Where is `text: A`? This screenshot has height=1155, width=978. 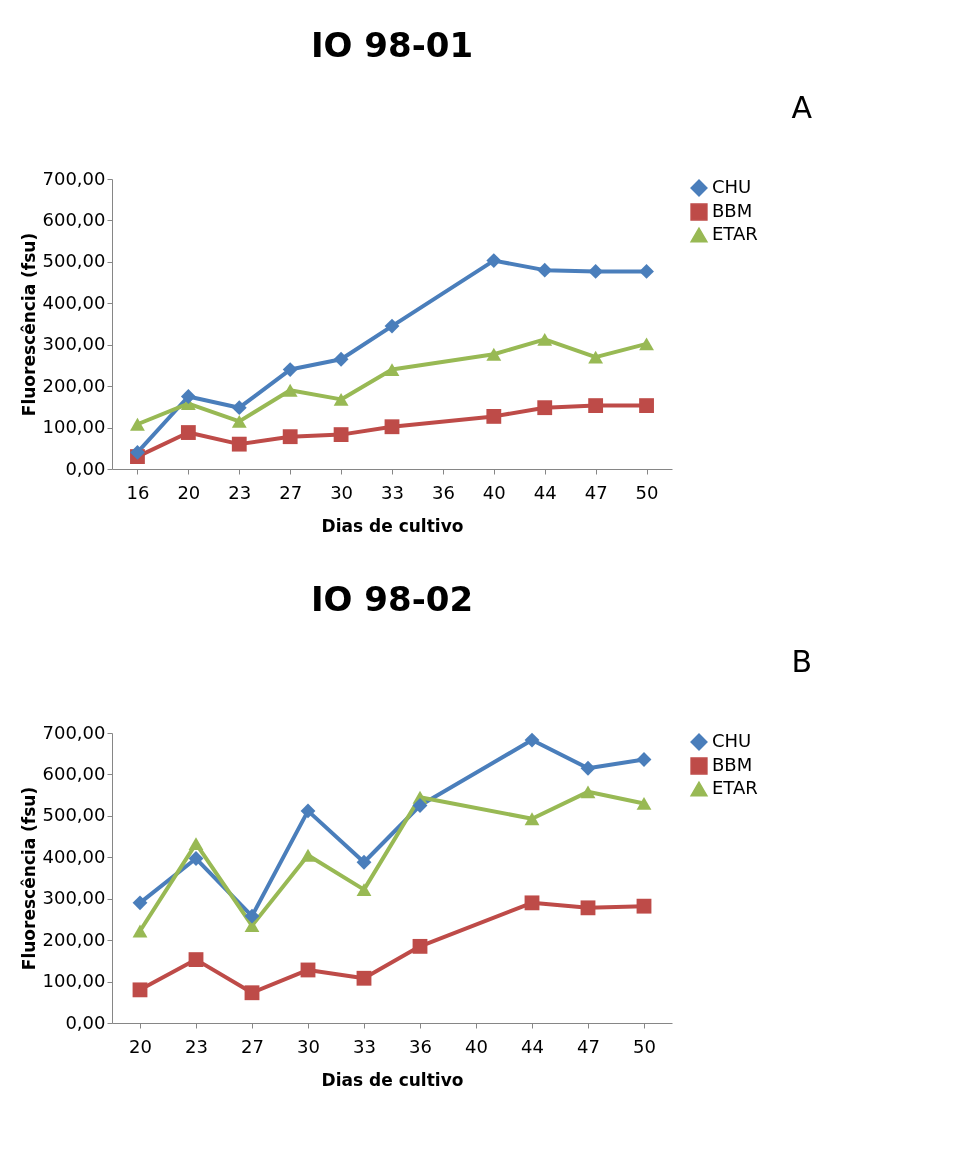 text: A is located at coordinates (802, 107).